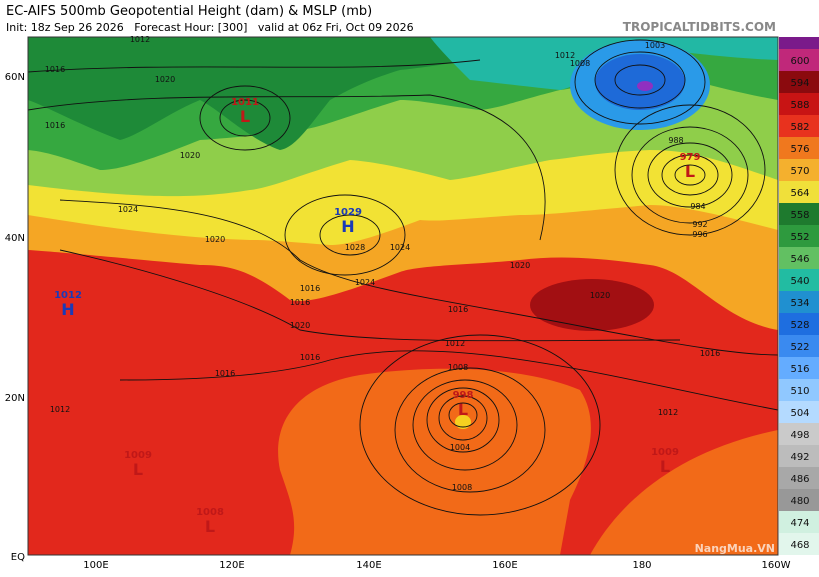 The width and height of the screenshot is (819, 577). I want to click on colorbar-label: 486, so click(799, 479).